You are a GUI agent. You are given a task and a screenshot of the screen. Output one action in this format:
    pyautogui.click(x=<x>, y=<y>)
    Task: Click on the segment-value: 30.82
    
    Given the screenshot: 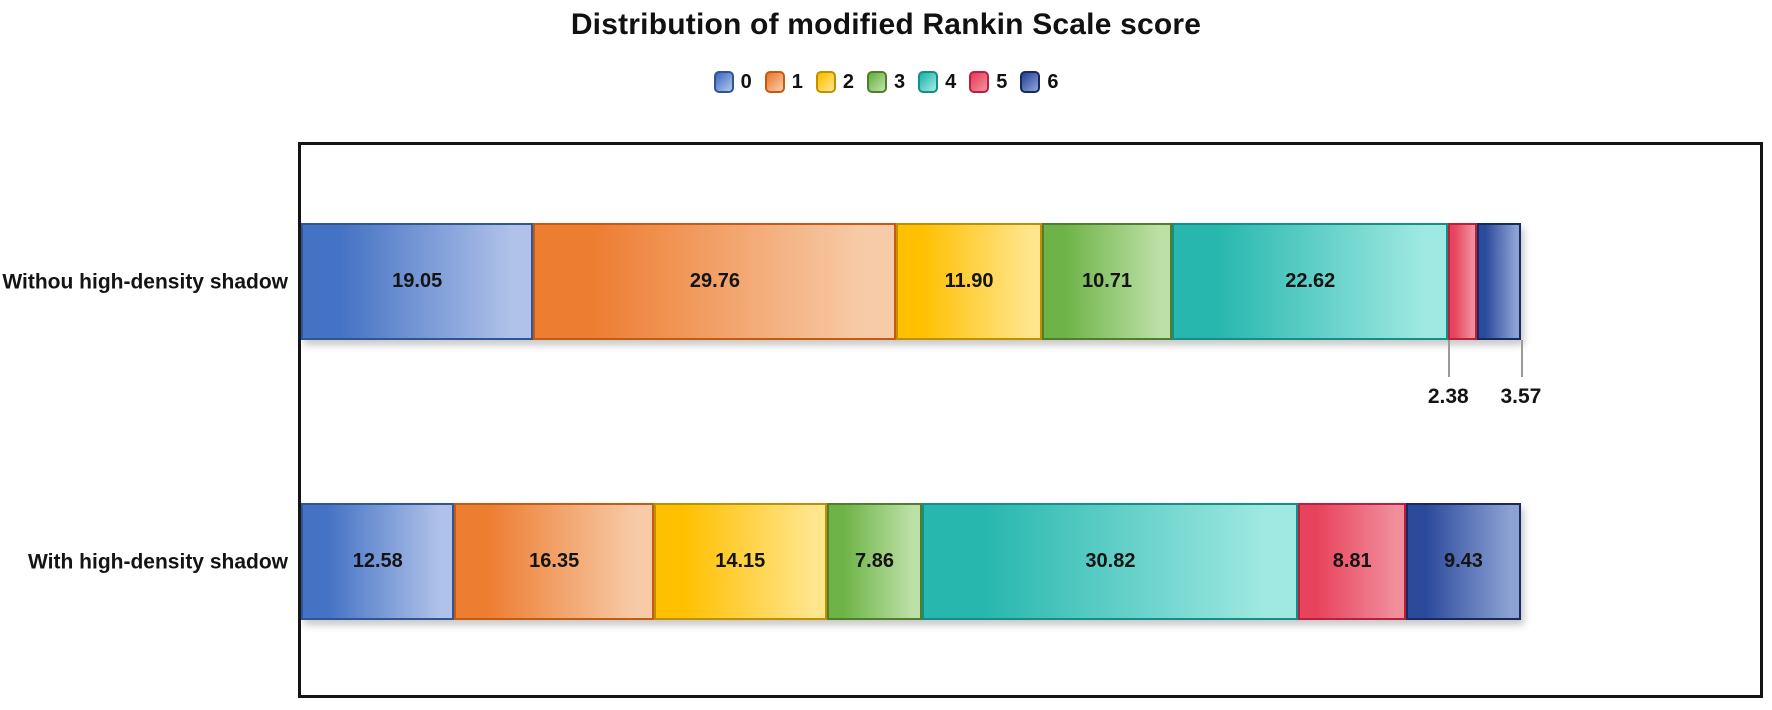 What is the action you would take?
    pyautogui.click(x=1110, y=561)
    